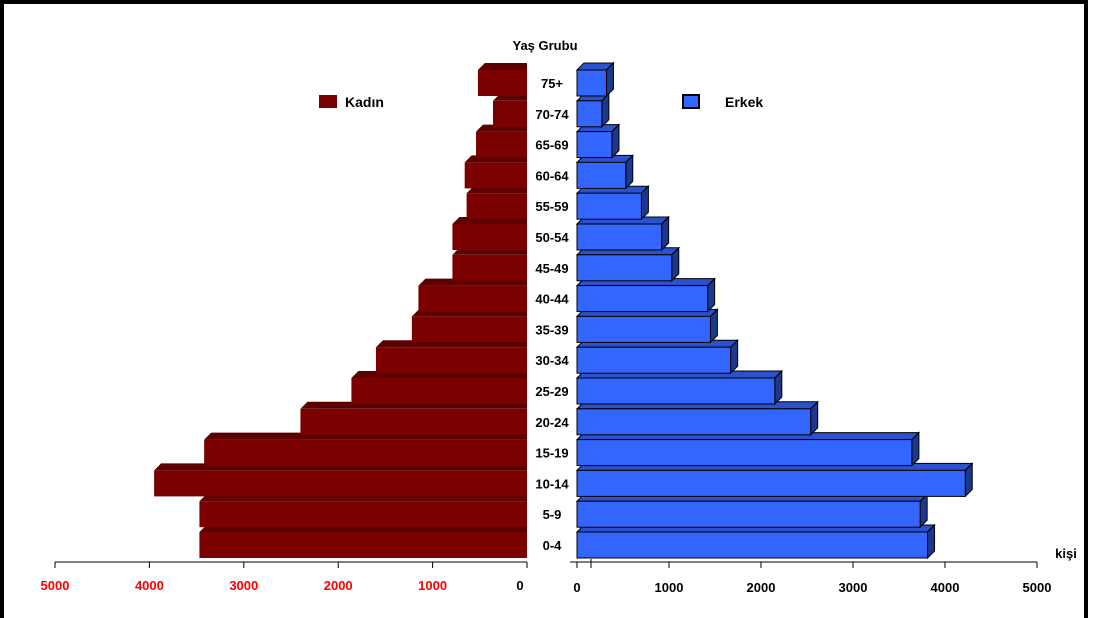  What do you see at coordinates (552, 83) in the screenshot?
I see `category-label-75+: 75+` at bounding box center [552, 83].